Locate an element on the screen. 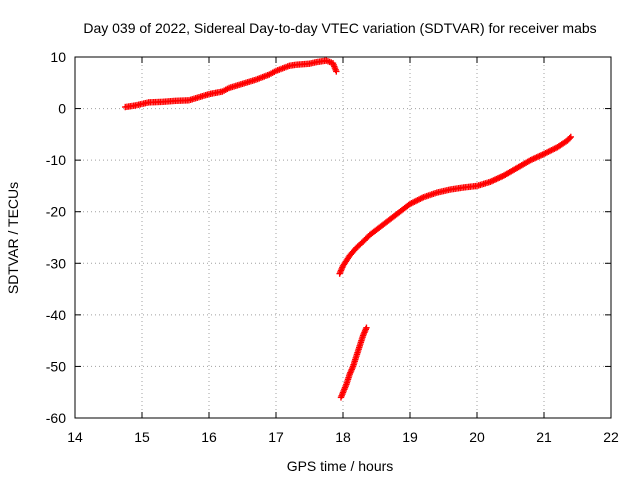 This screenshot has width=640, height=480. y-tick-label: -40 is located at coordinates (56, 315).